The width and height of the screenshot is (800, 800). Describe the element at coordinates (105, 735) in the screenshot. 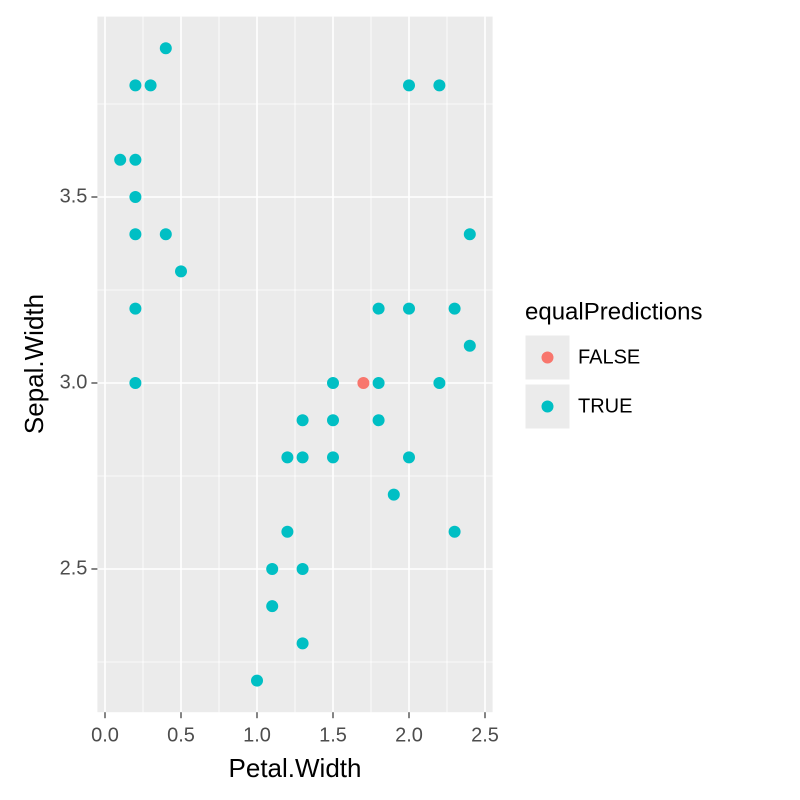

I see `x-tick-label: 0.0` at that location.